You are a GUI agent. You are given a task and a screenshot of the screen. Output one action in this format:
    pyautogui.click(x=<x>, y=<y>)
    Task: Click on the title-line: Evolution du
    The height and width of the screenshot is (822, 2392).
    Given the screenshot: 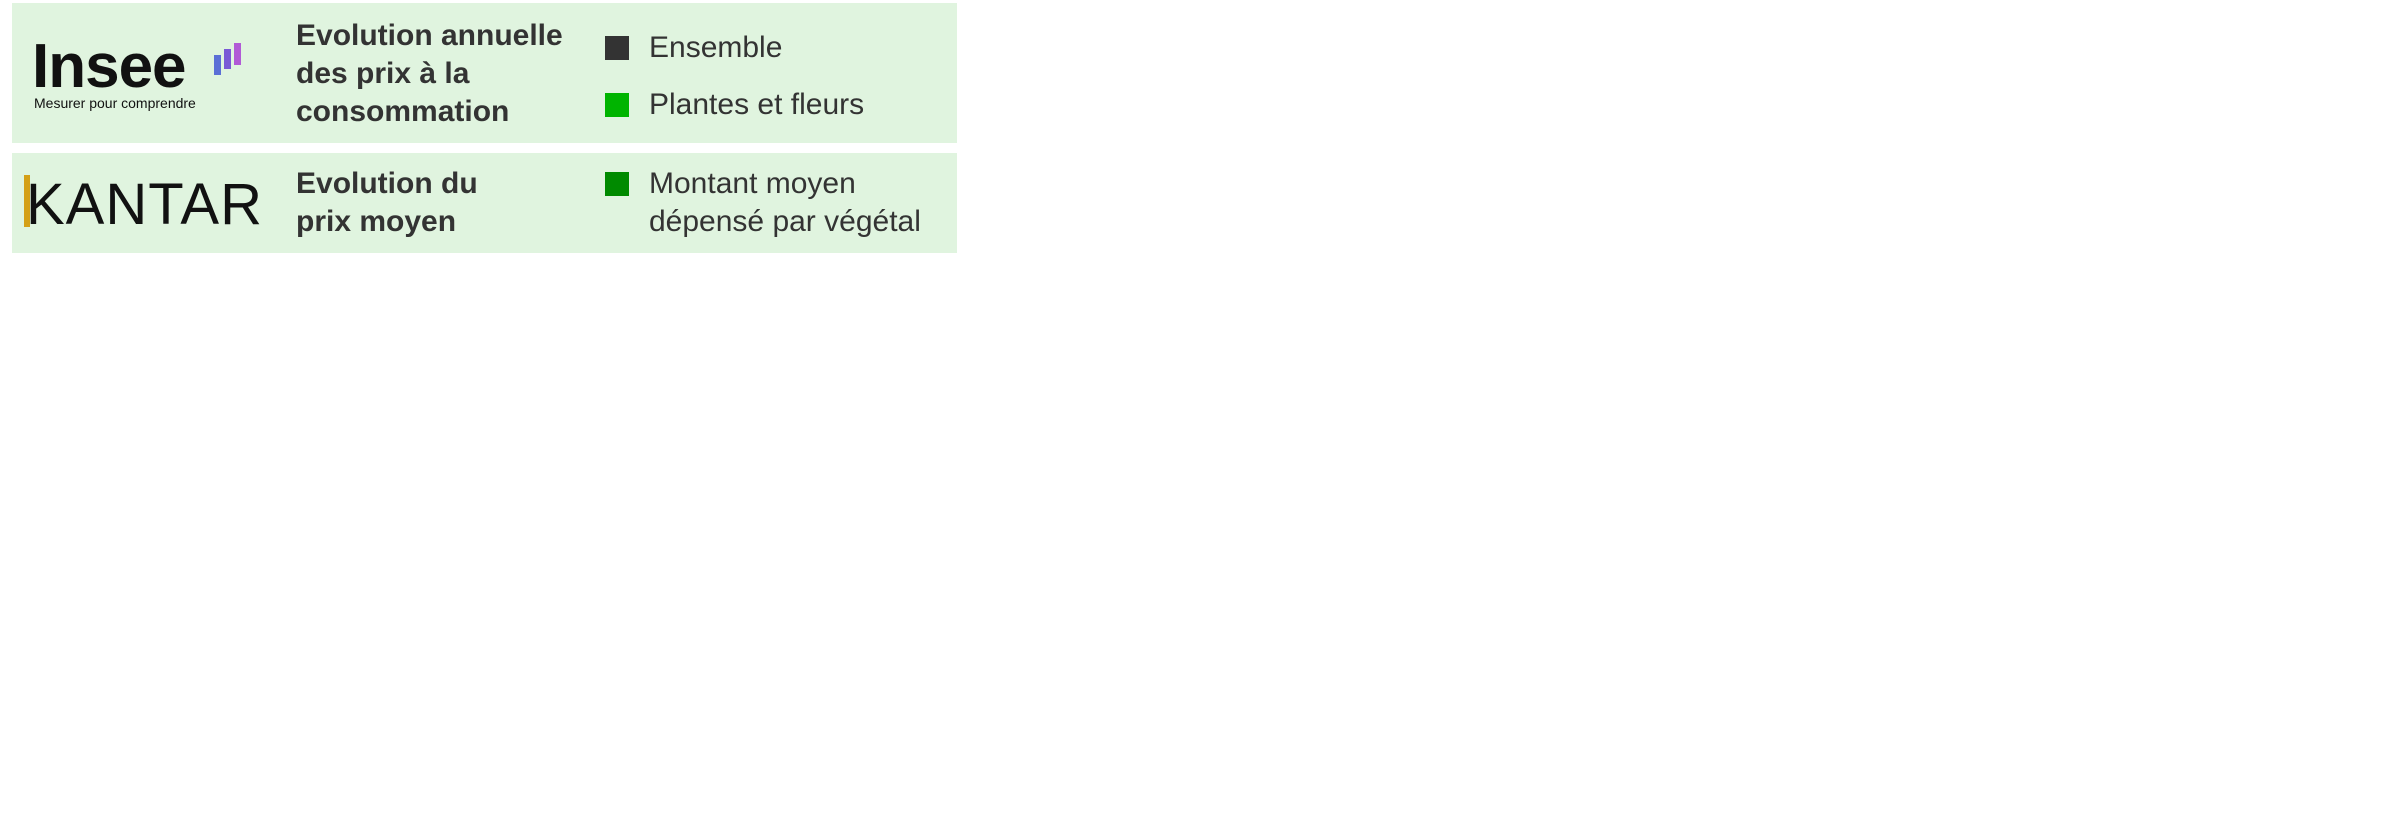 What is the action you would take?
    pyautogui.click(x=387, y=183)
    